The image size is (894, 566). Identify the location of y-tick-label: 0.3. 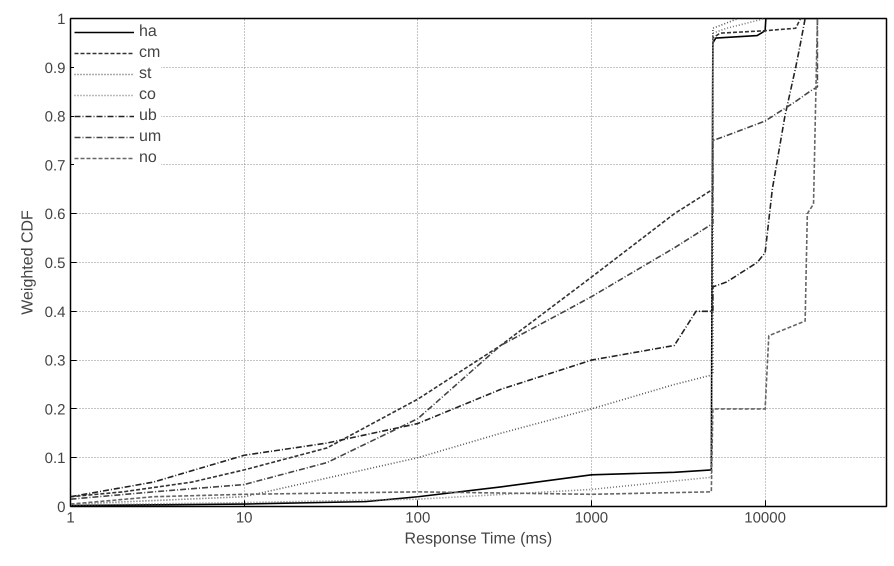
(55, 361).